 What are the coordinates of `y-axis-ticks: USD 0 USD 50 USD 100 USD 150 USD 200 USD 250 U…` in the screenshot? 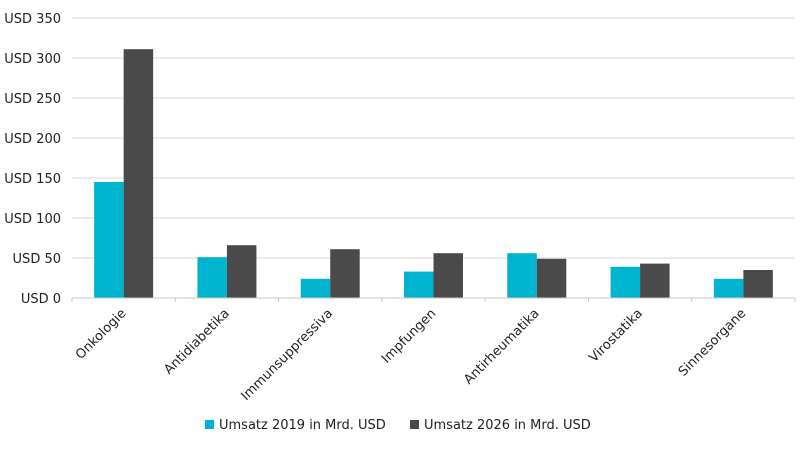 It's located at (32, 159).